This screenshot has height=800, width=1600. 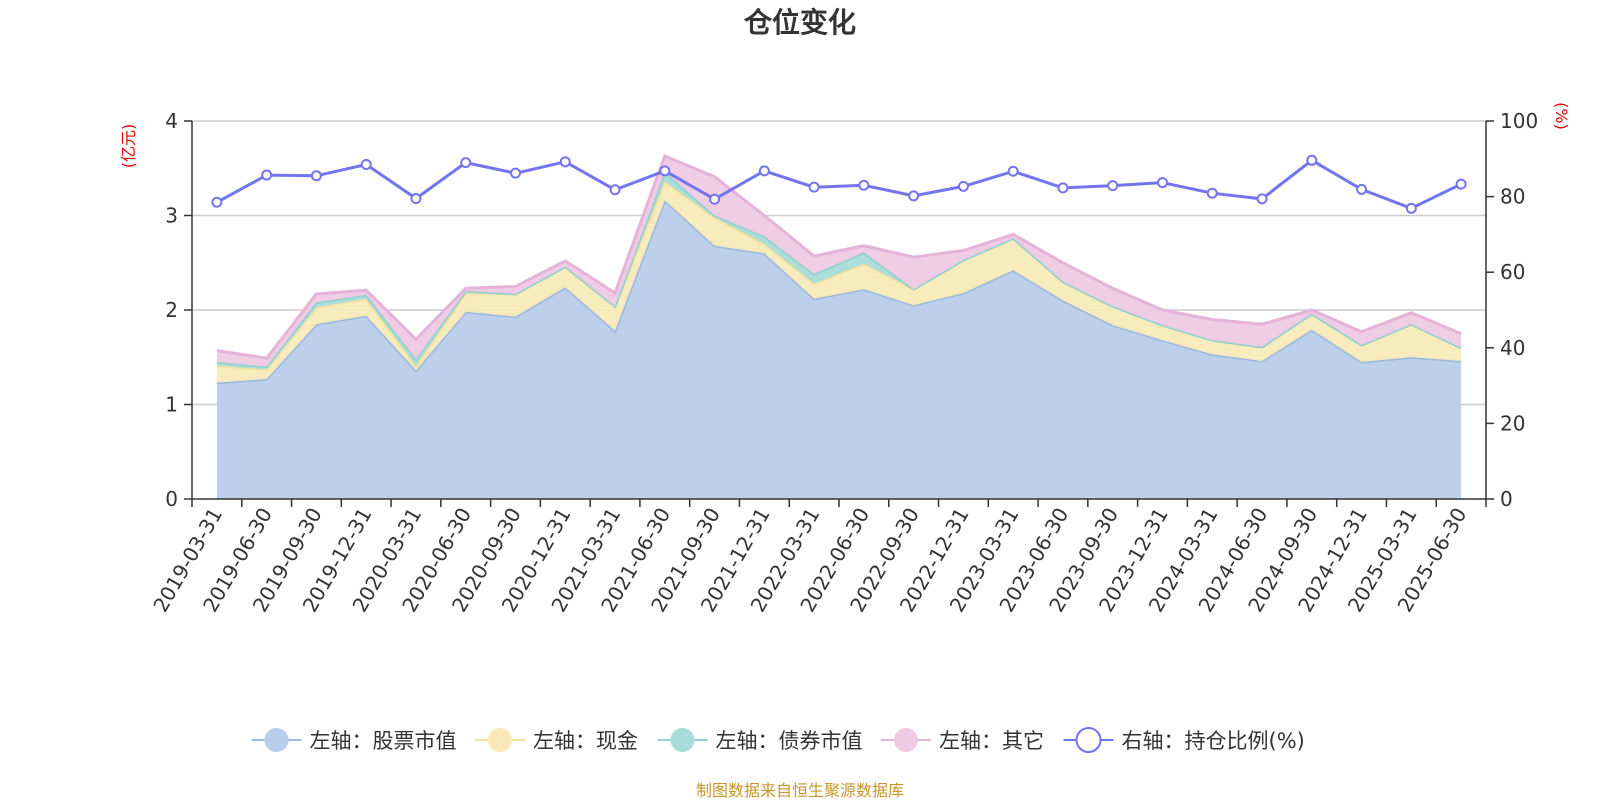 I want to click on data-source-note: 制图数据来自恒生聚源数据库, so click(x=800, y=790).